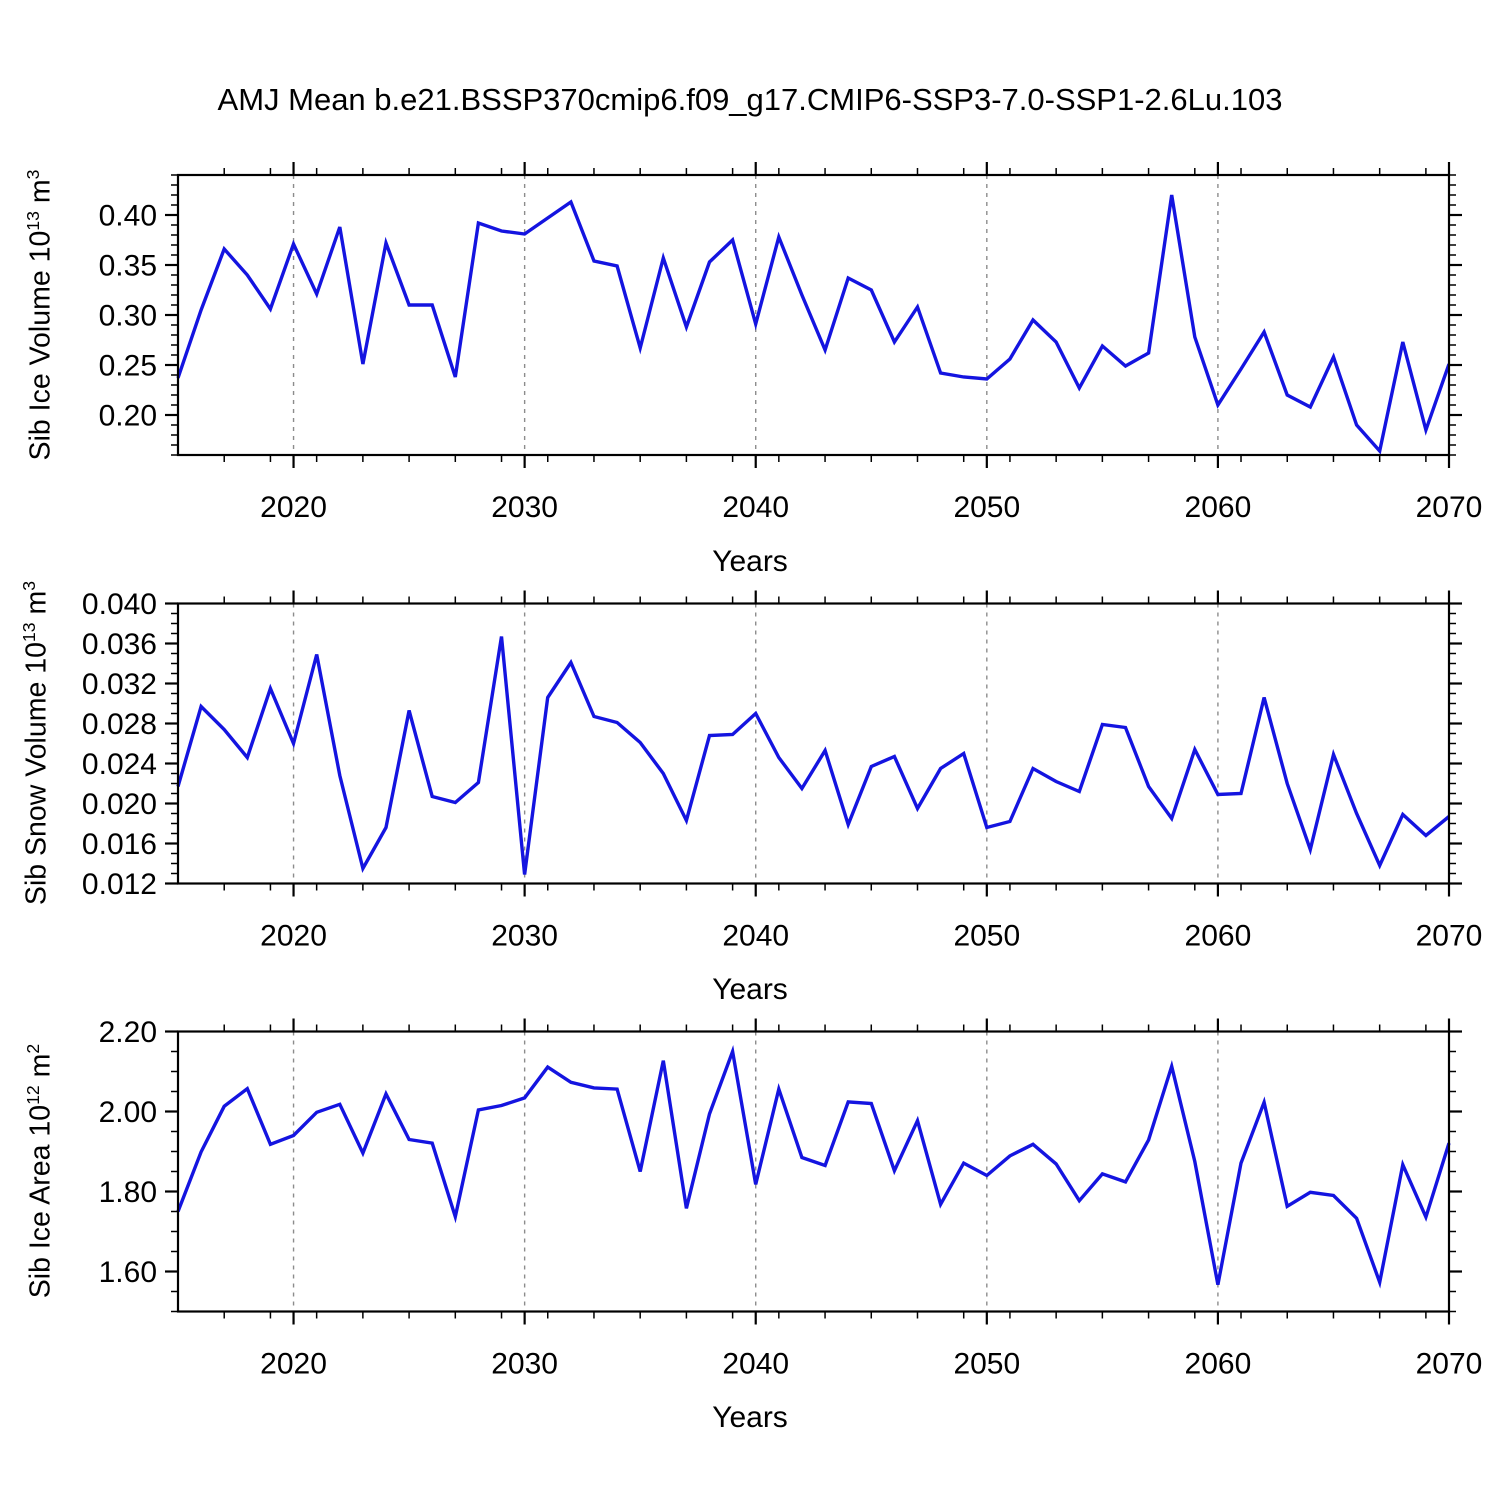  Describe the element at coordinates (128, 1272) in the screenshot. I see `y-tick-label-1.60: 1.60` at that location.